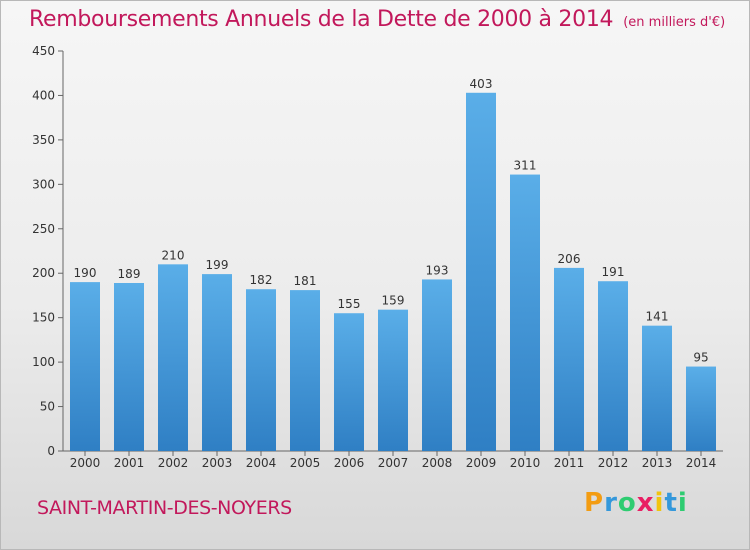 The height and width of the screenshot is (550, 750). What do you see at coordinates (611, 503) in the screenshot?
I see `logo-letter: r` at bounding box center [611, 503].